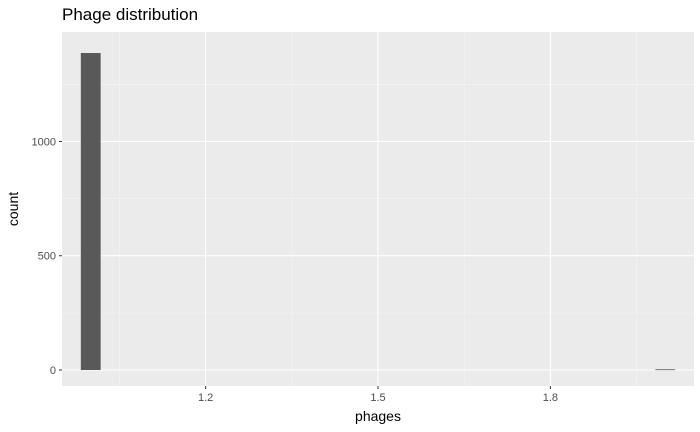  What do you see at coordinates (378, 416) in the screenshot?
I see `x-axis-title: phages` at bounding box center [378, 416].